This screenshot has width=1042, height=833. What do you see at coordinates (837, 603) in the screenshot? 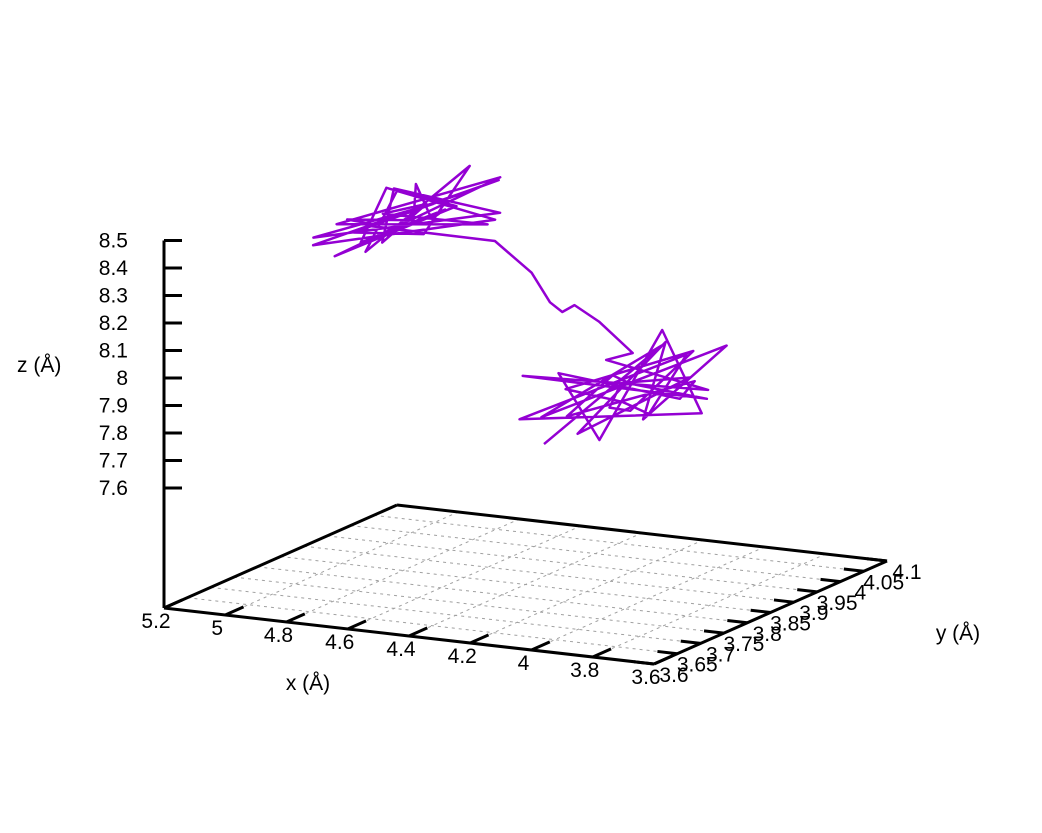
I see `y-tick-label: 3.95` at bounding box center [837, 603].